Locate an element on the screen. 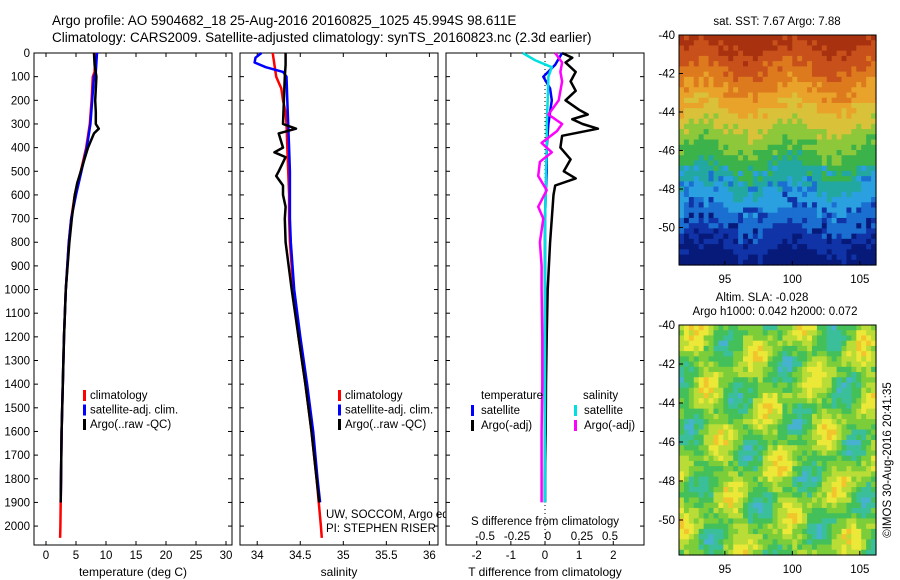 The width and height of the screenshot is (900, 580). sla-map-title: Altim. SLA: -0.028 is located at coordinates (762, 298).